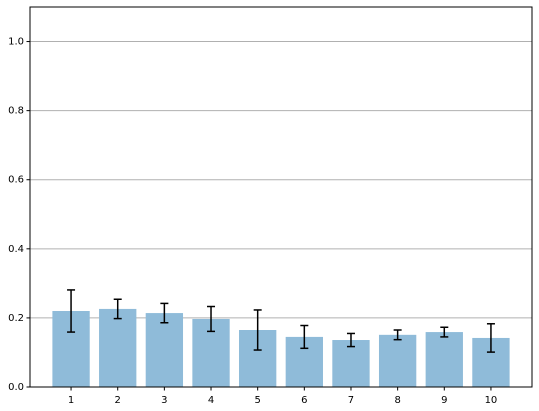 The width and height of the screenshot is (539, 411). I want to click on y-tick-label: 0.2, so click(16, 318).